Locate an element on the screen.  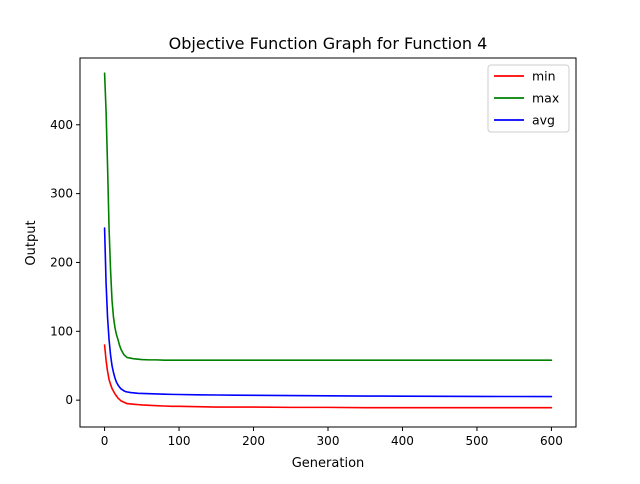
legend-box is located at coordinates (528, 98).